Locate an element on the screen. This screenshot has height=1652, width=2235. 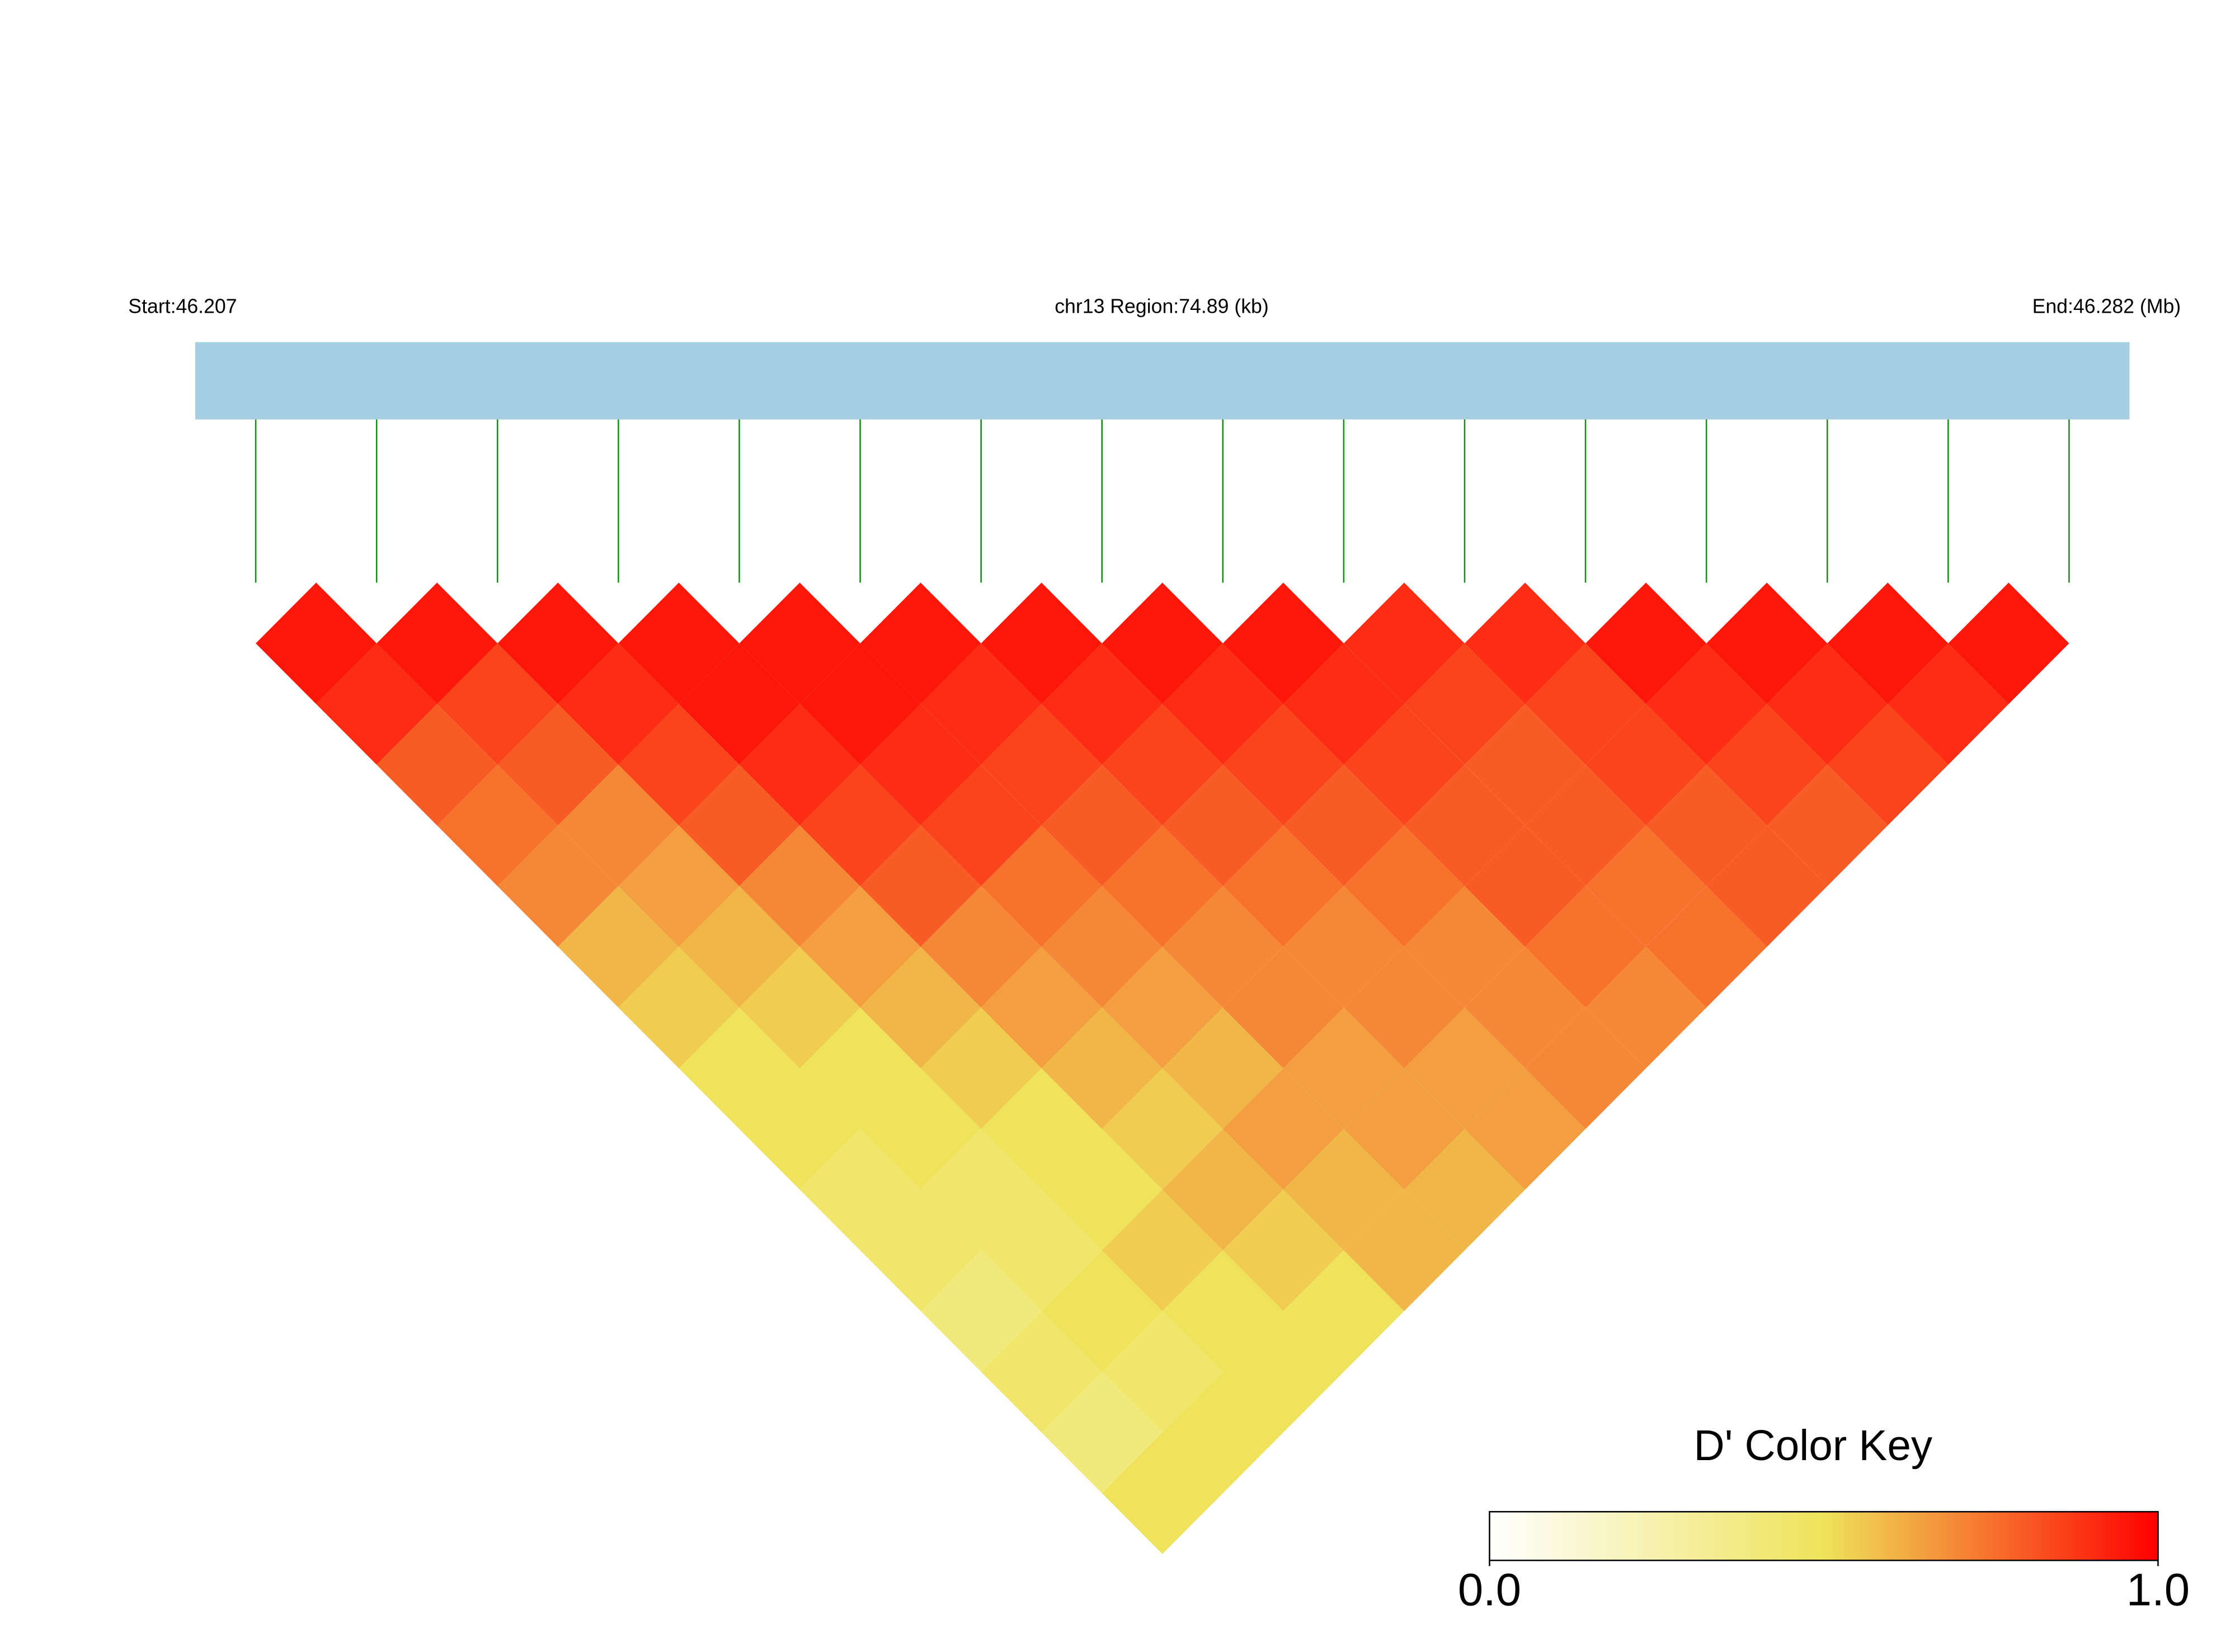
region-label: chr13 Region:74.89 (kb) is located at coordinates (1162, 306).